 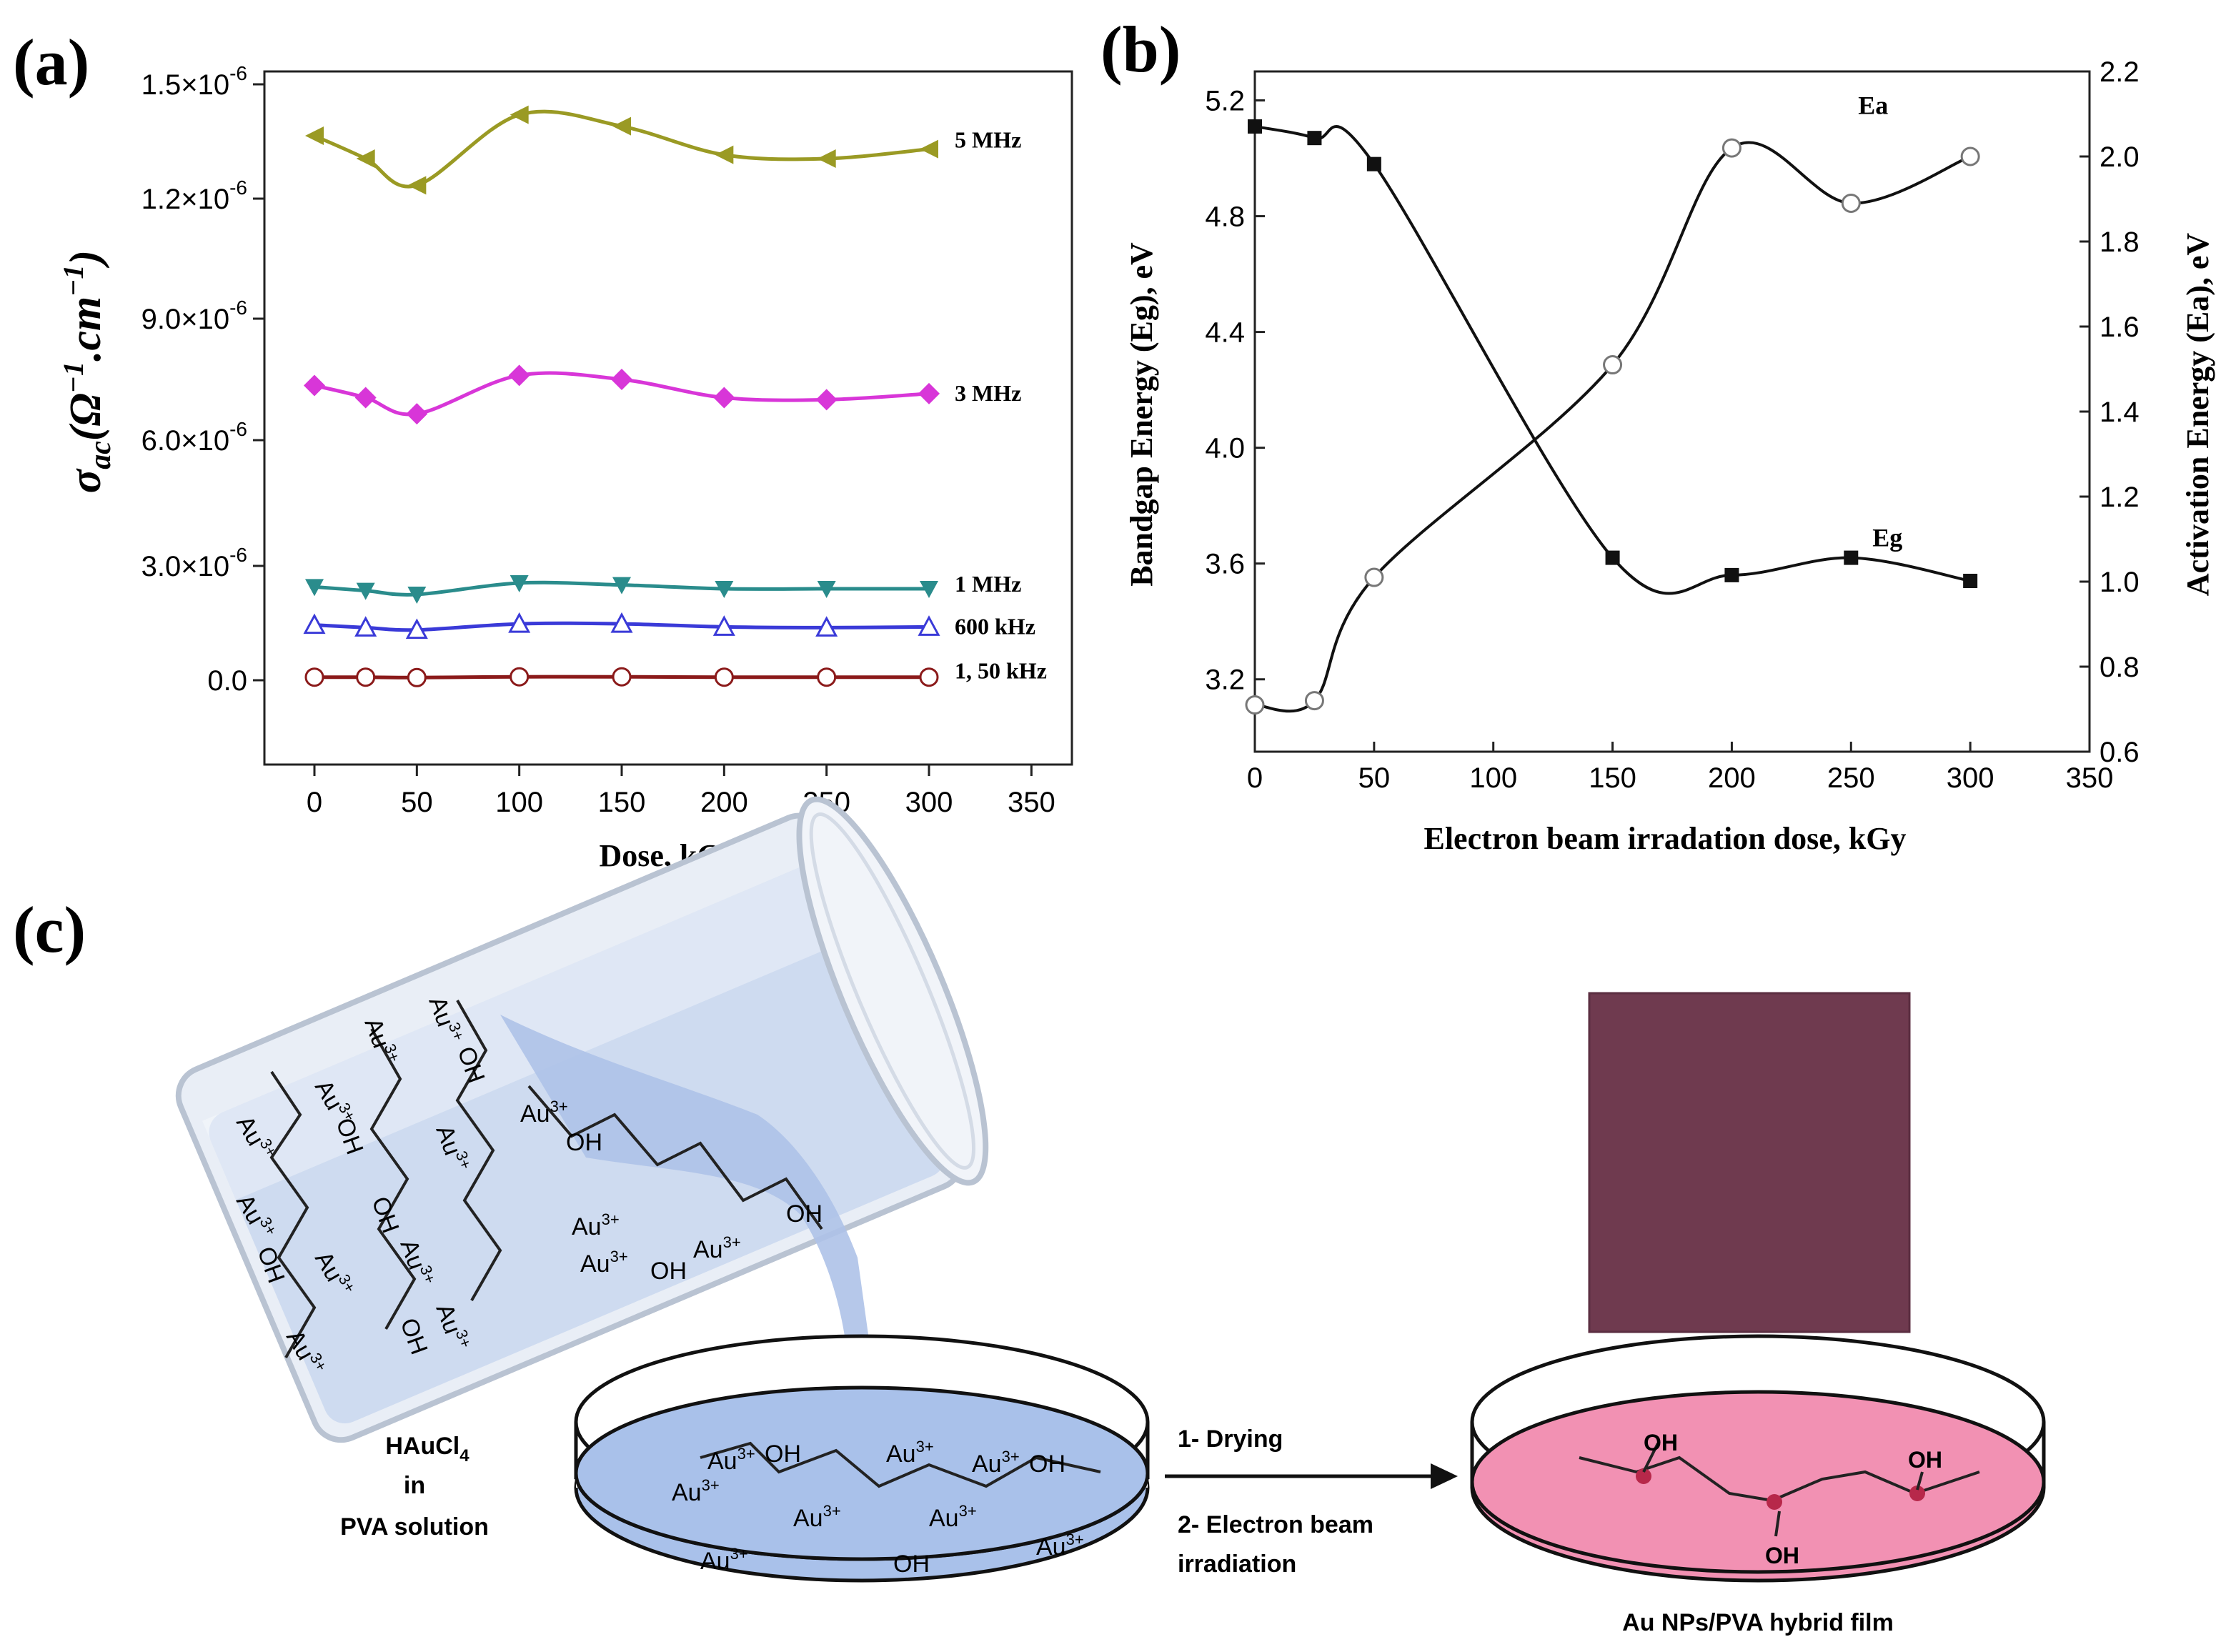 I want to click on chart-a-series-label: 1 MHz, so click(x=988, y=584).